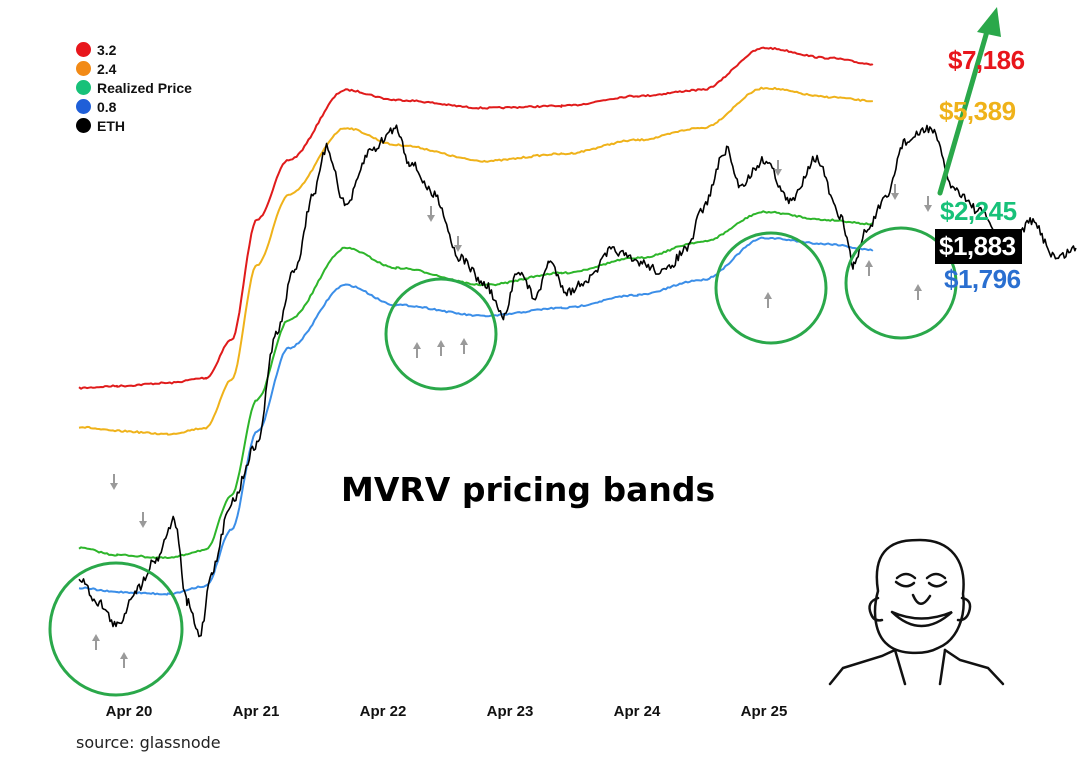  Describe the element at coordinates (916, 612) in the screenshot. I see `smiley-face-icon` at that location.